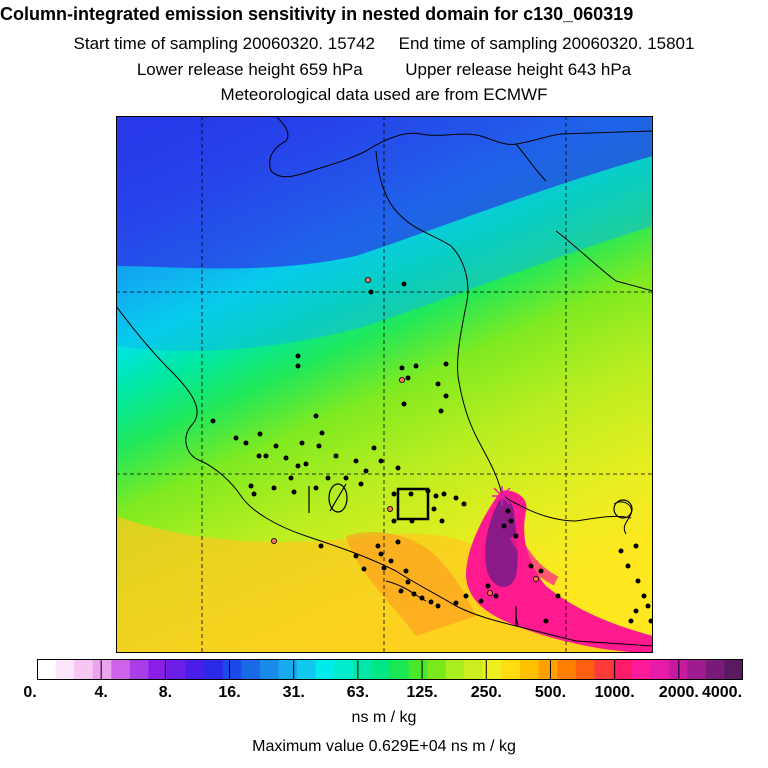  I want to click on met-data-note: Meteorological data used are from ECMWF, so click(384, 94).